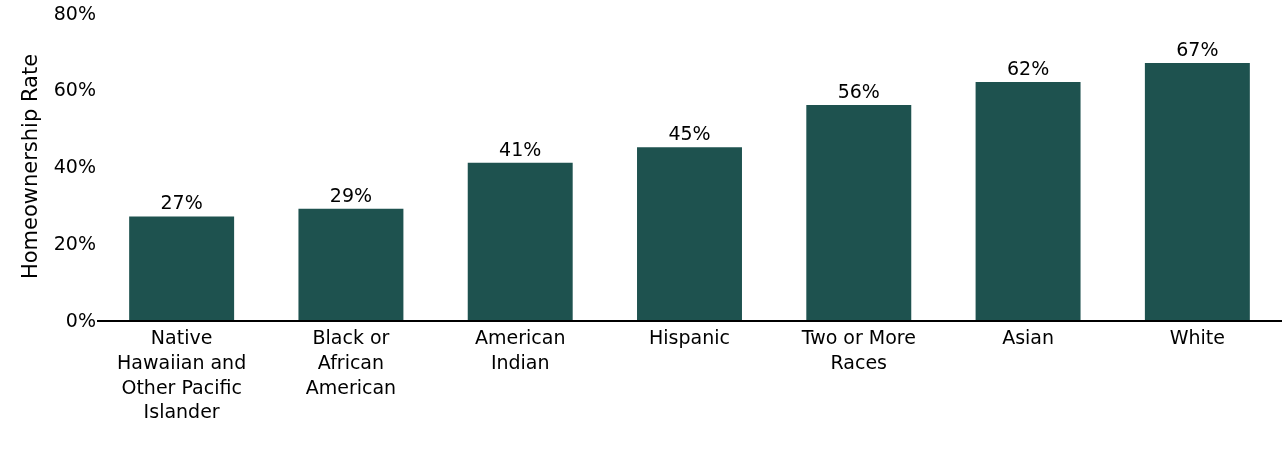 The width and height of the screenshot is (1282, 463). I want to click on data-label: 67%, so click(1197, 48).